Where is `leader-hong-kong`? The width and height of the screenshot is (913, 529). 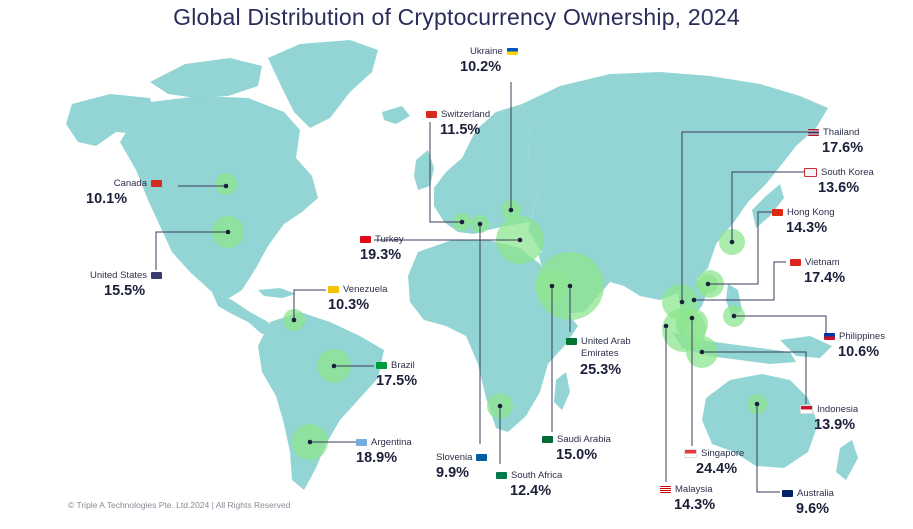 leader-hong-kong is located at coordinates (741, 248).